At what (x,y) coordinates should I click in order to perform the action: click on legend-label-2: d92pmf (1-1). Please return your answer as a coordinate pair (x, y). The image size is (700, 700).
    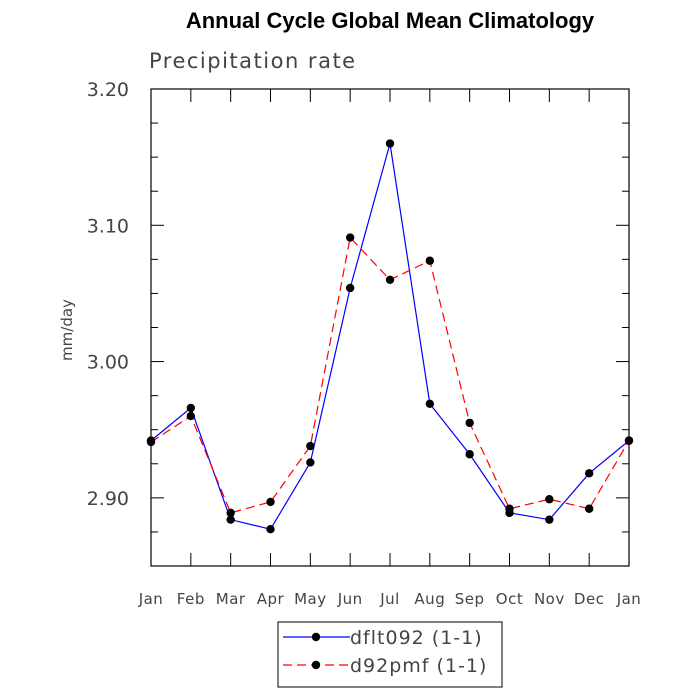
    Looking at the image, I should click on (418, 666).